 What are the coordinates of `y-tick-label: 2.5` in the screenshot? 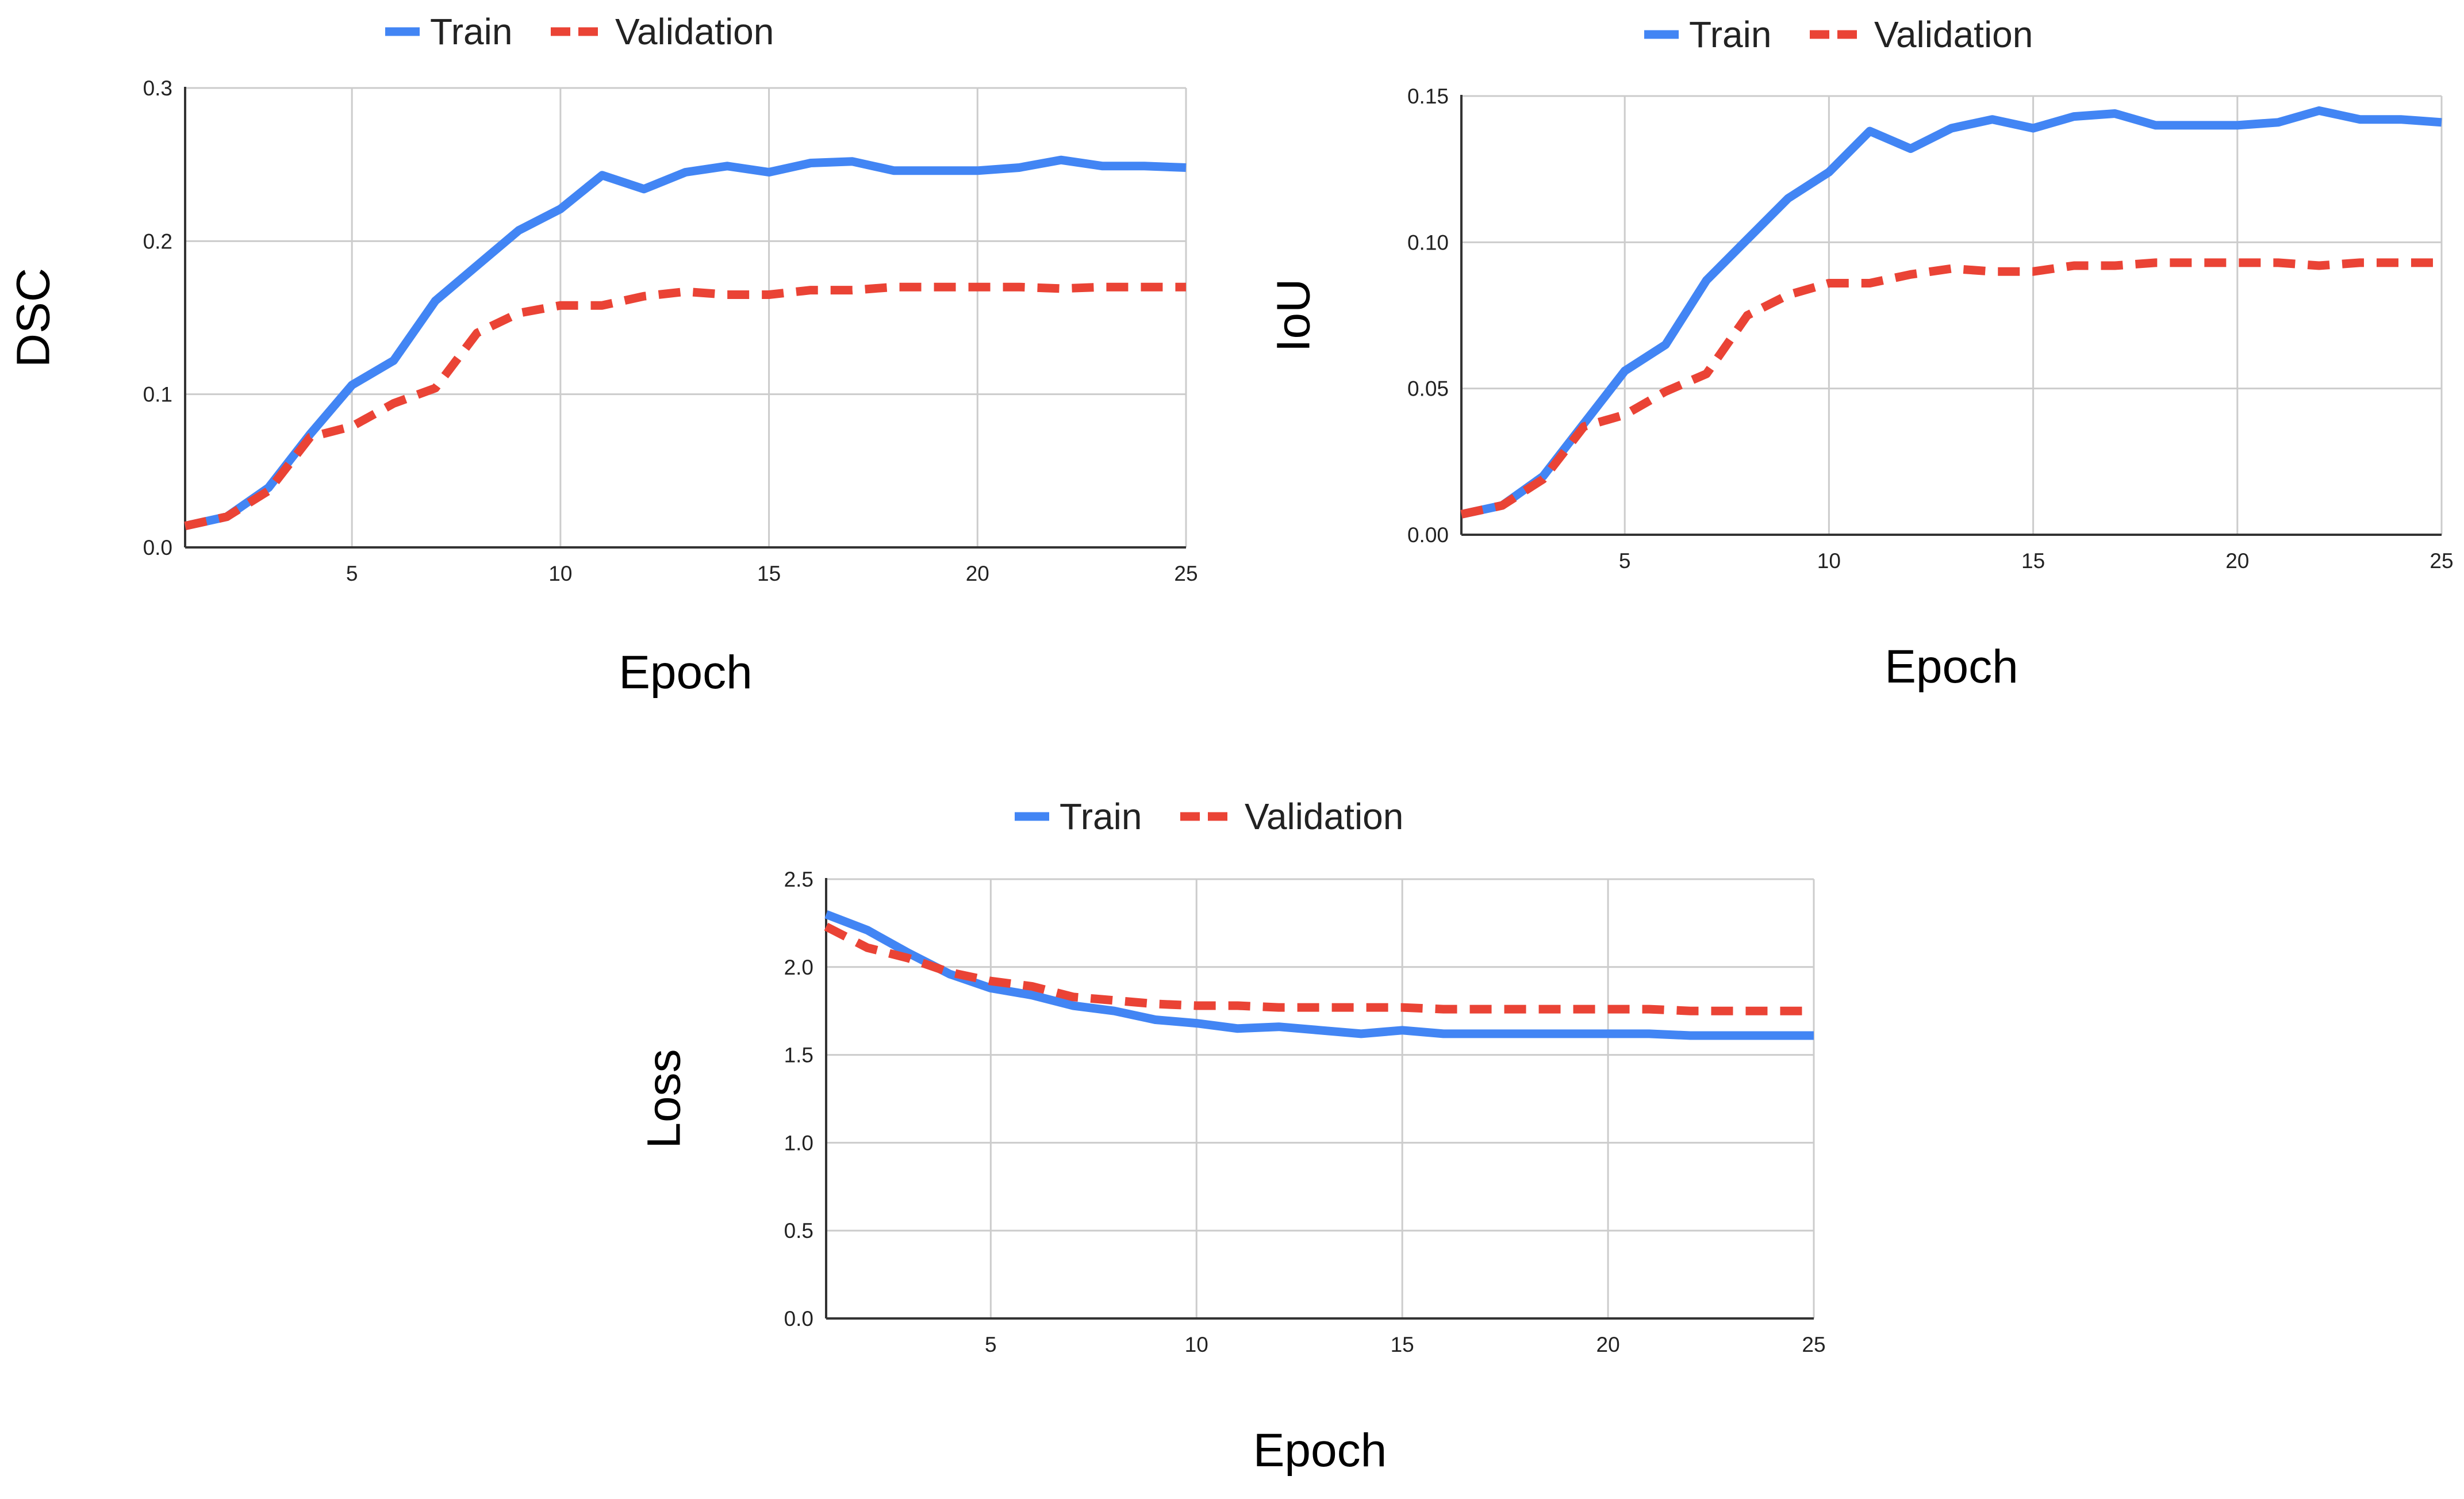 It's located at (798, 880).